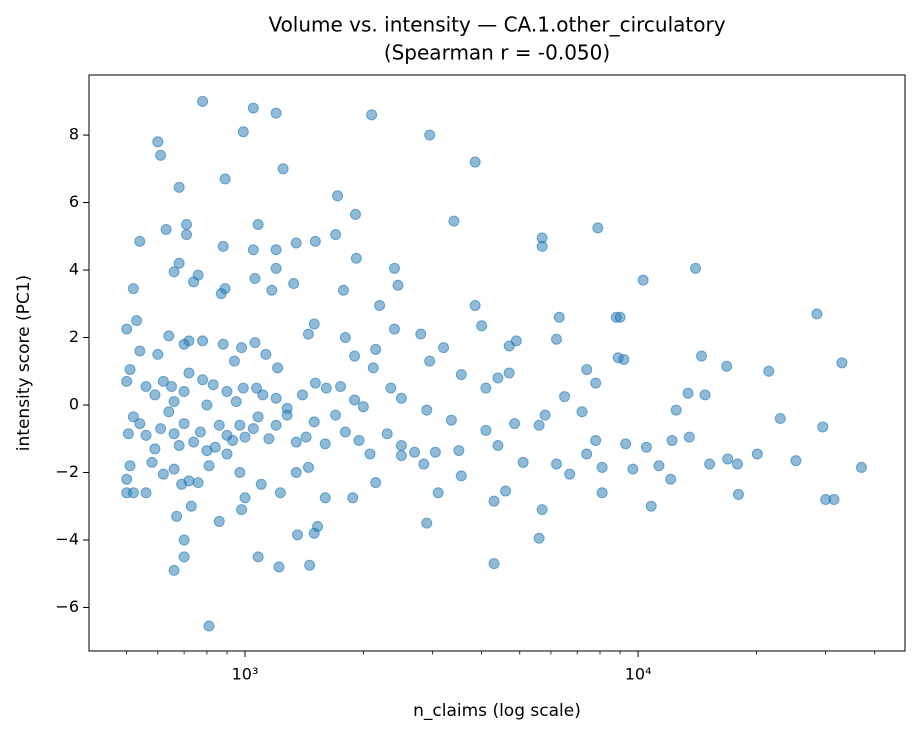 Image resolution: width=917 pixels, height=736 pixels. I want to click on chart-subtitle: (Spearman r = -0.050), so click(497, 53).